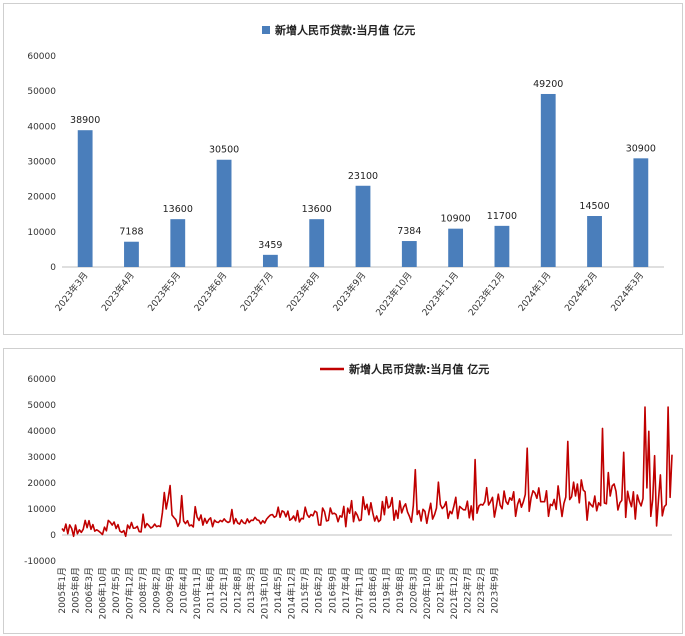 The width and height of the screenshot is (685, 636). I want to click on x-tick-label: 2021年12月, so click(454, 593).